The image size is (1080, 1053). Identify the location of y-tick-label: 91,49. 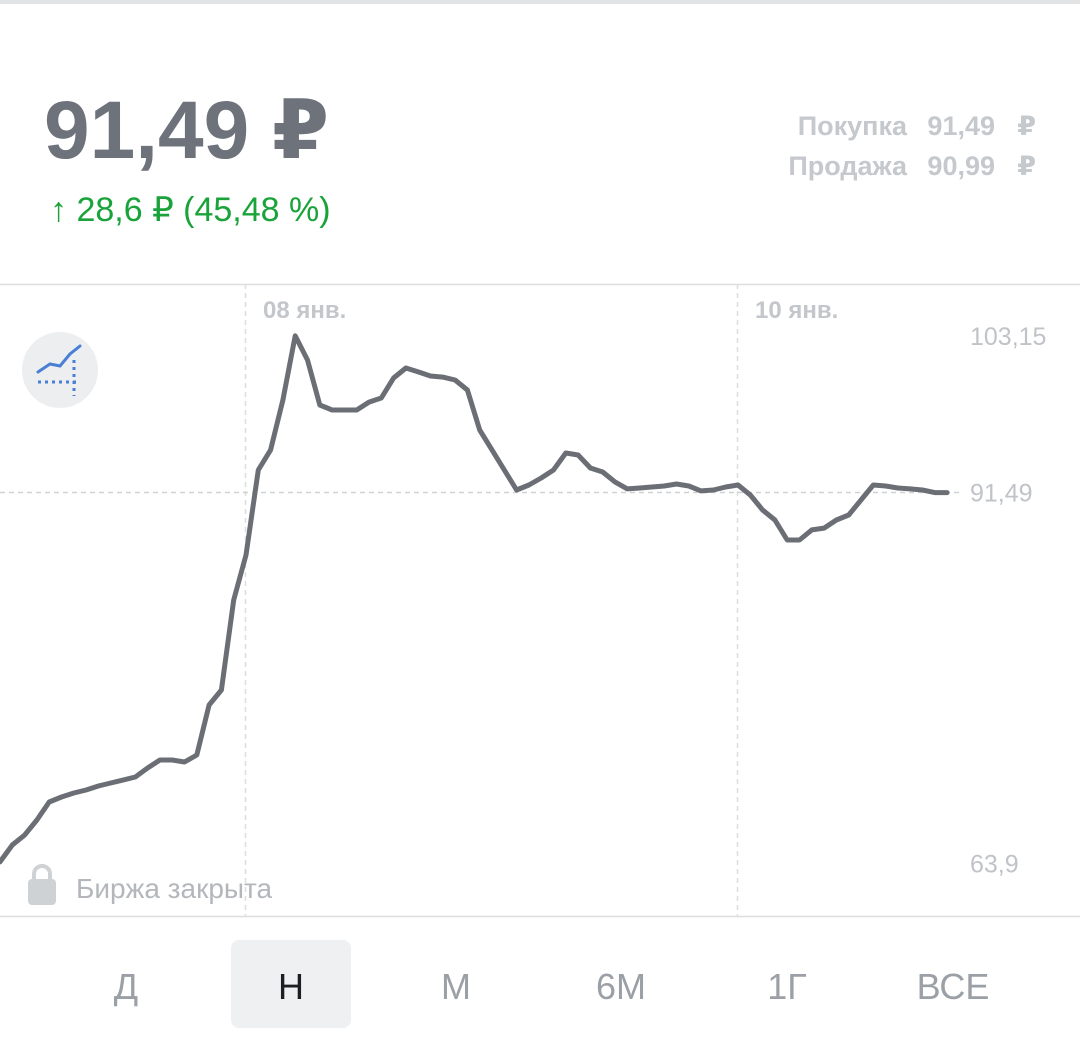
(1001, 494).